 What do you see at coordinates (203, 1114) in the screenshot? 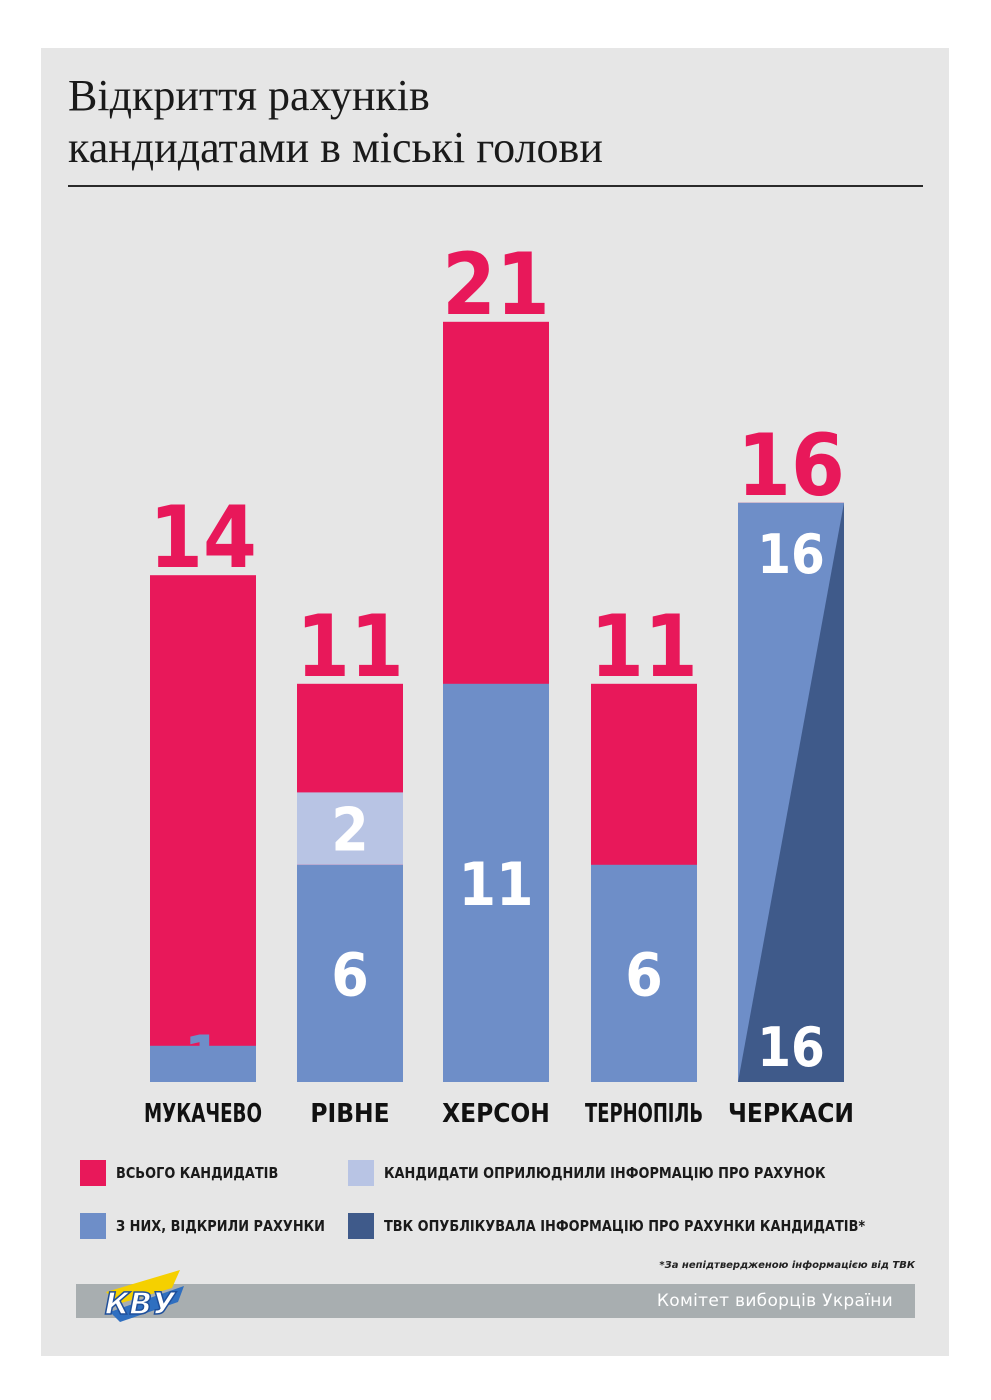
I see `category-label-category-1: МУКАЧЕВО` at bounding box center [203, 1114].